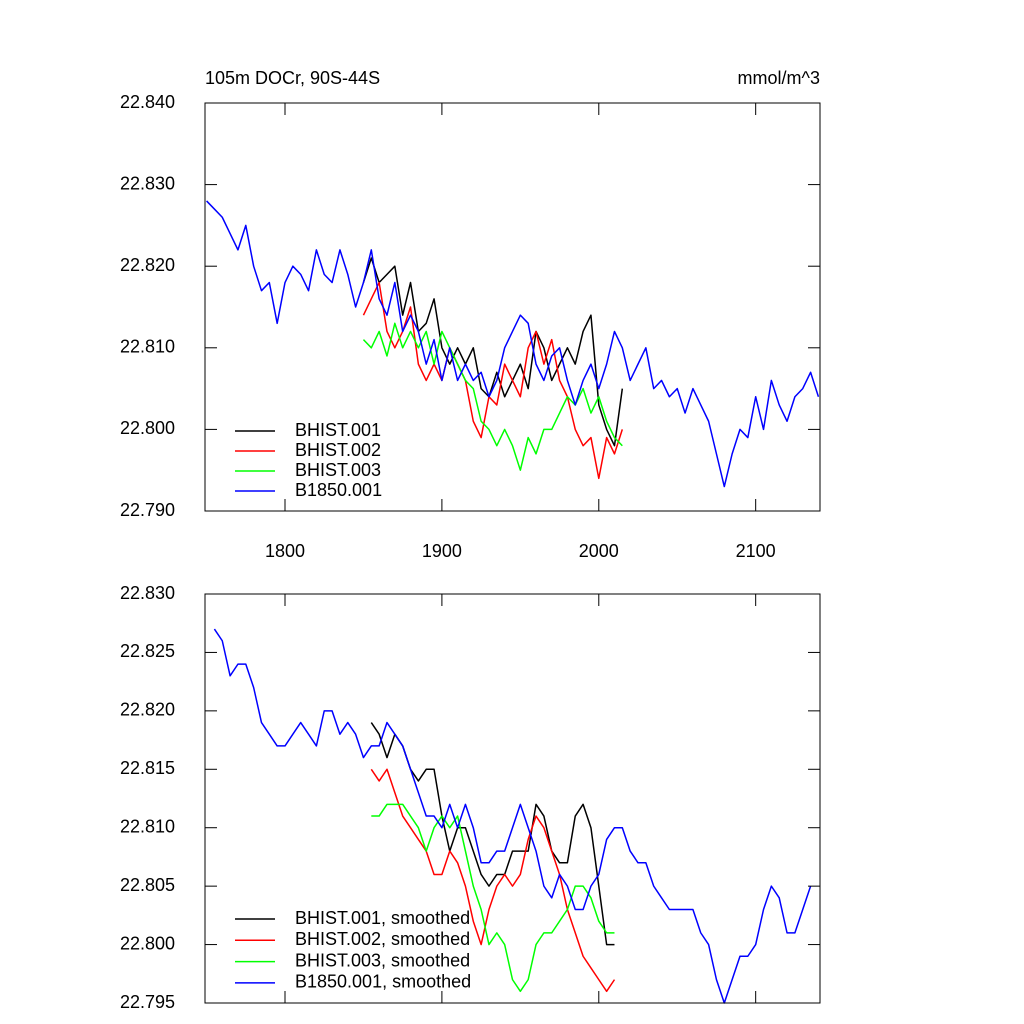 This screenshot has height=1024, width=1024. I want to click on legend-label: BHIST.001, so click(338, 430).